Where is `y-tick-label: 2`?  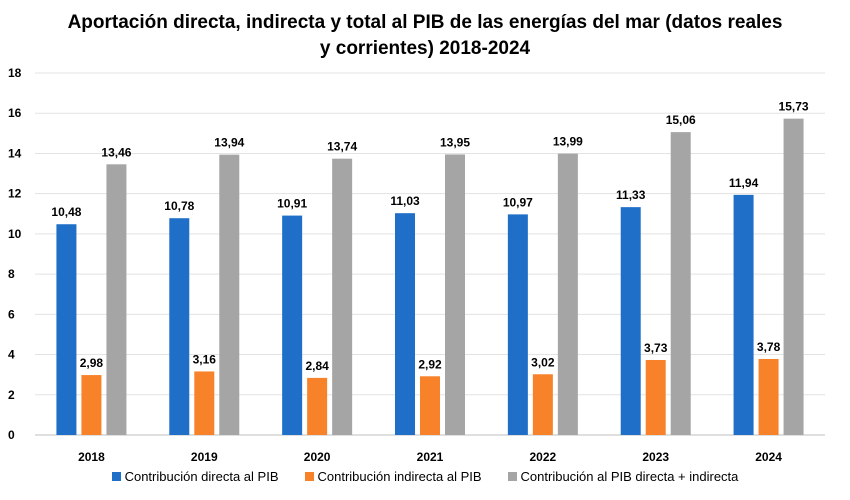
y-tick-label: 2 is located at coordinates (11, 395).